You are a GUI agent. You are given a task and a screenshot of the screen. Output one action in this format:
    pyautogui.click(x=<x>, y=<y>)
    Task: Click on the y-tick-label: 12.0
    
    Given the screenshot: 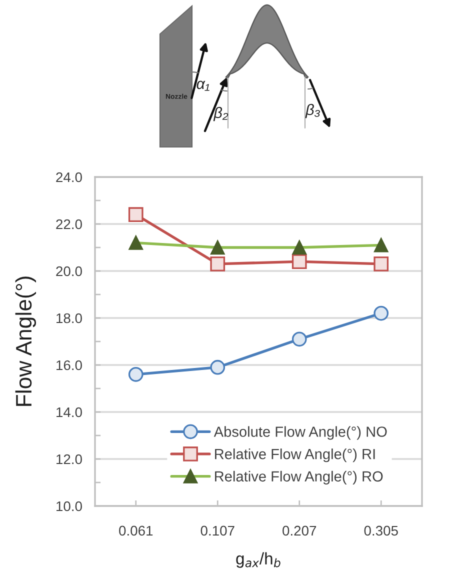 What is the action you would take?
    pyautogui.click(x=69, y=459)
    